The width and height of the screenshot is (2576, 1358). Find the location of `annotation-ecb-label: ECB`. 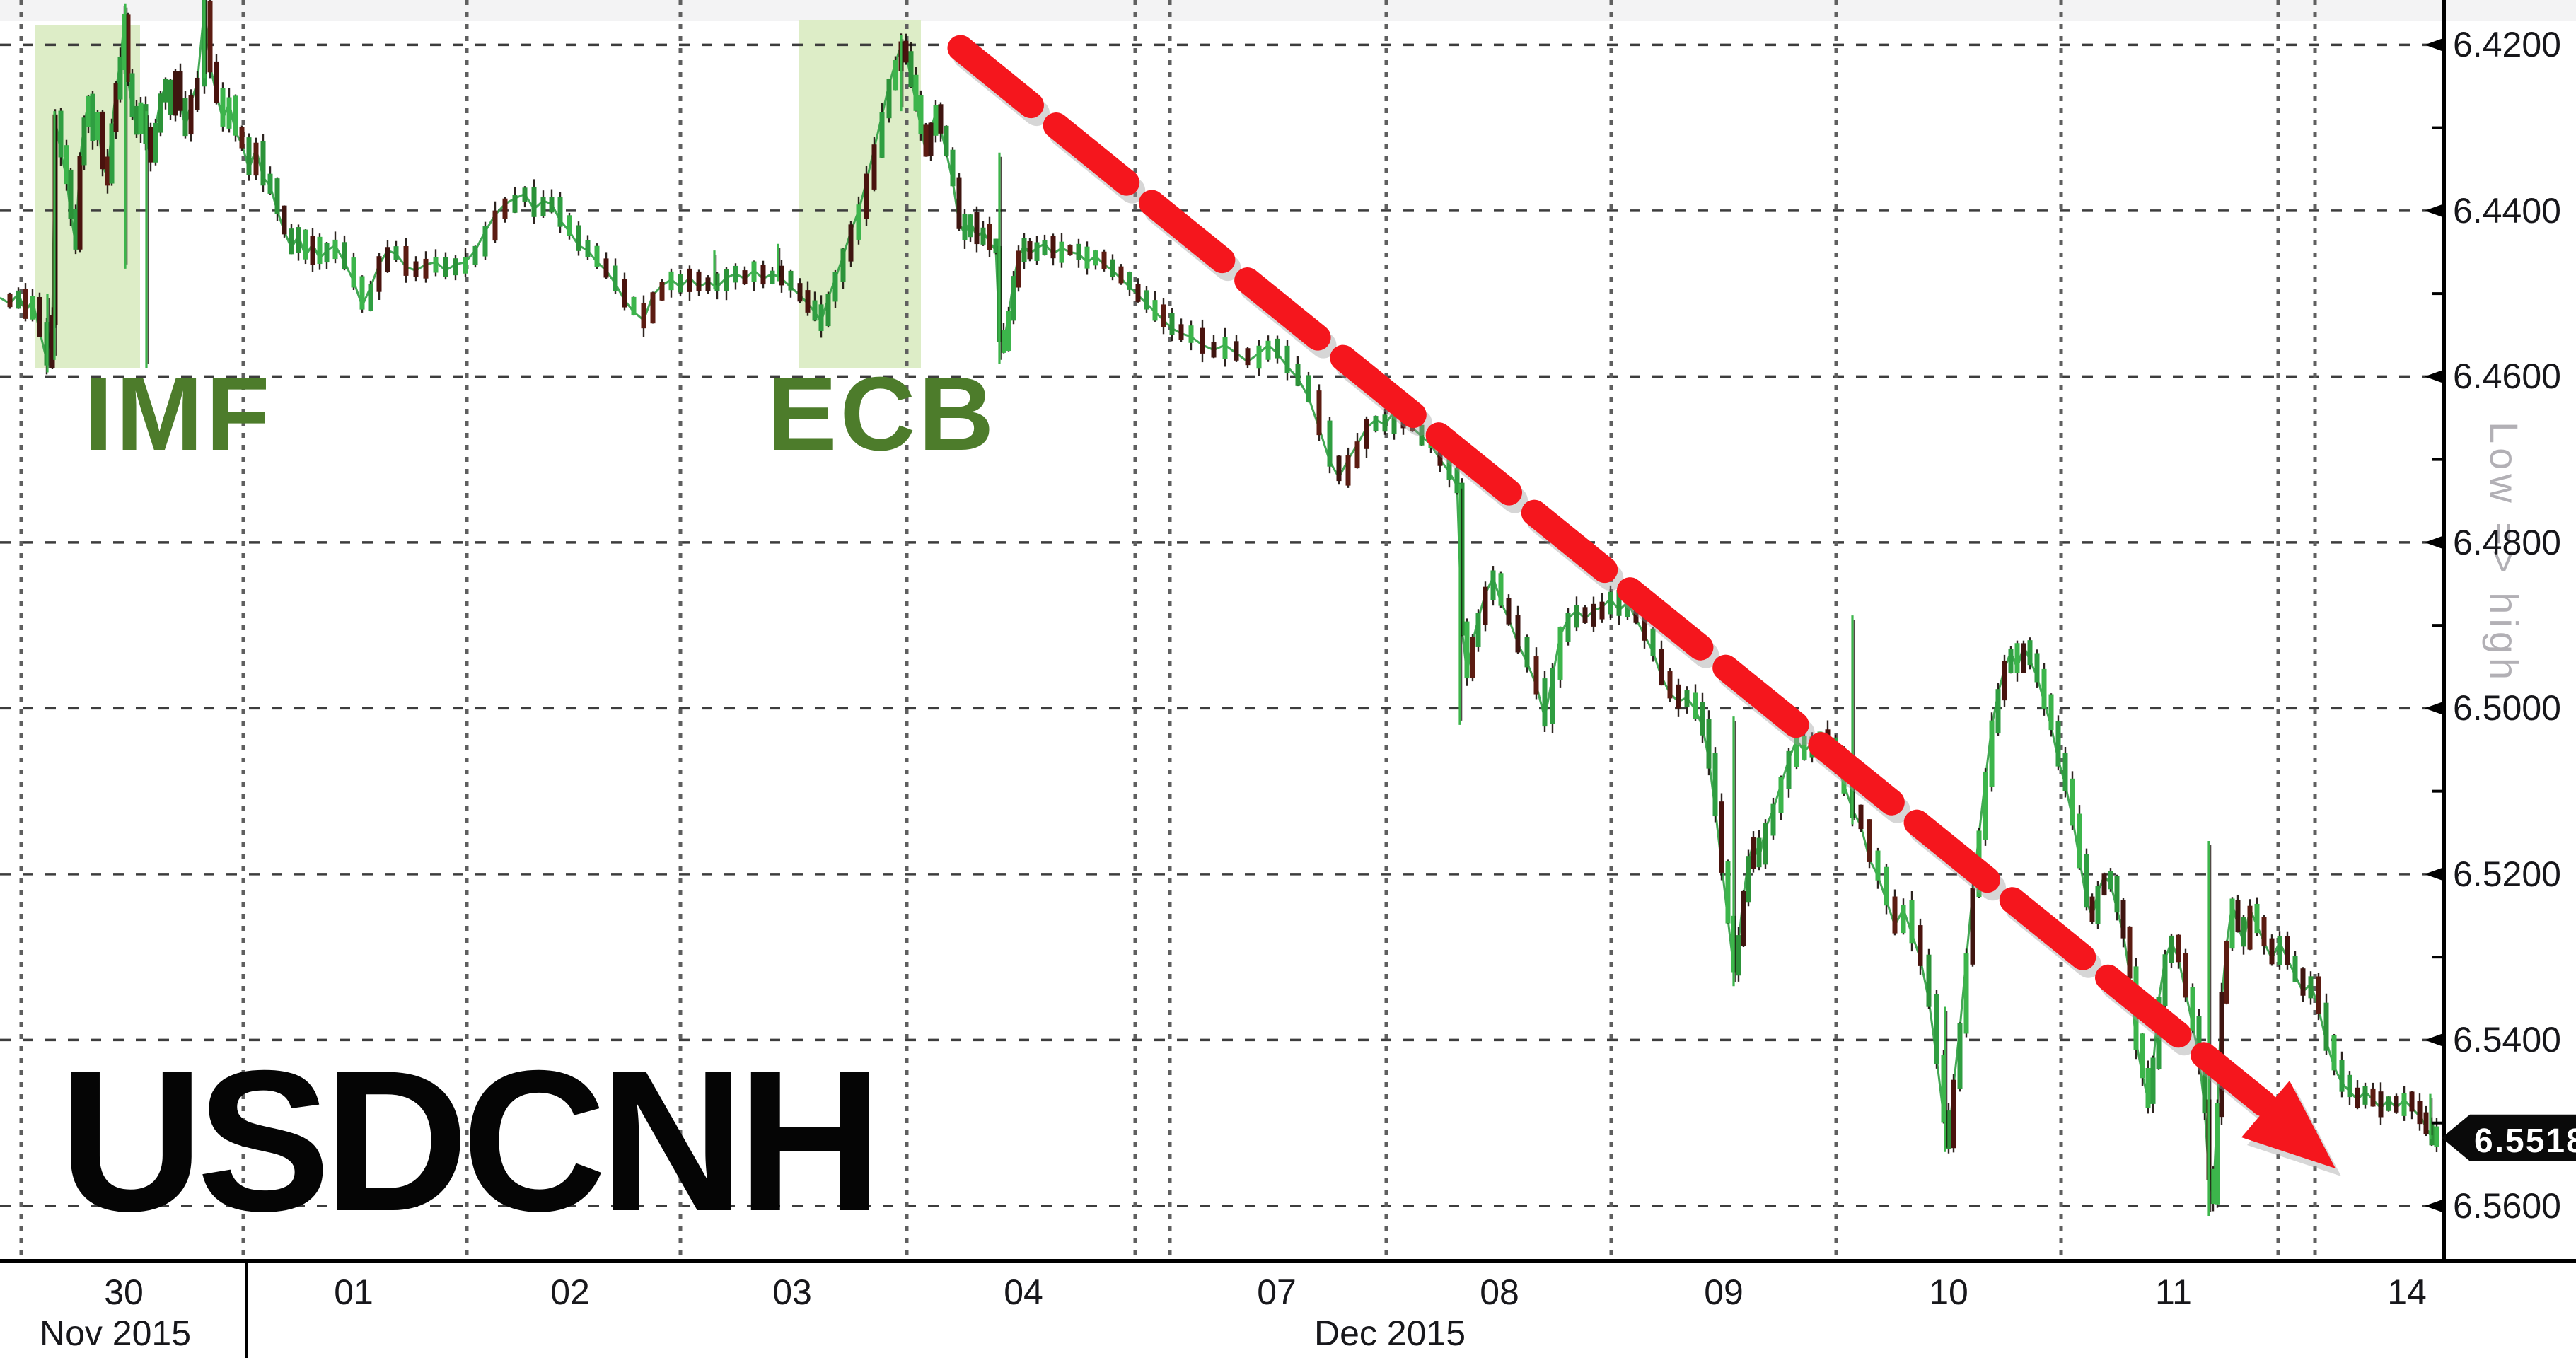

annotation-ecb-label: ECB is located at coordinates (882, 414).